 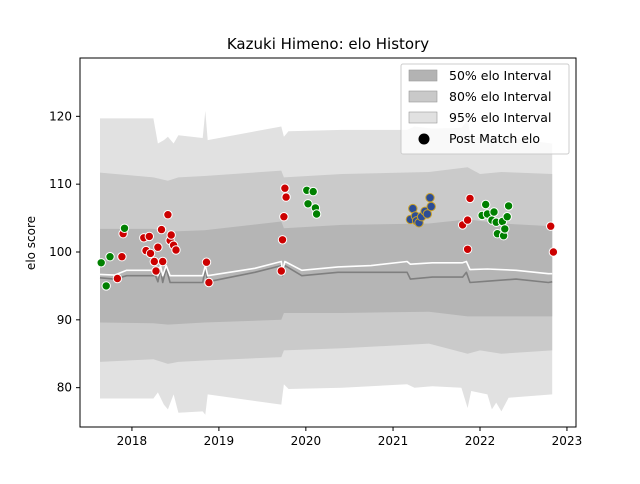 What do you see at coordinates (306, 441) in the screenshot?
I see `x-tick-label: 2020` at bounding box center [306, 441].